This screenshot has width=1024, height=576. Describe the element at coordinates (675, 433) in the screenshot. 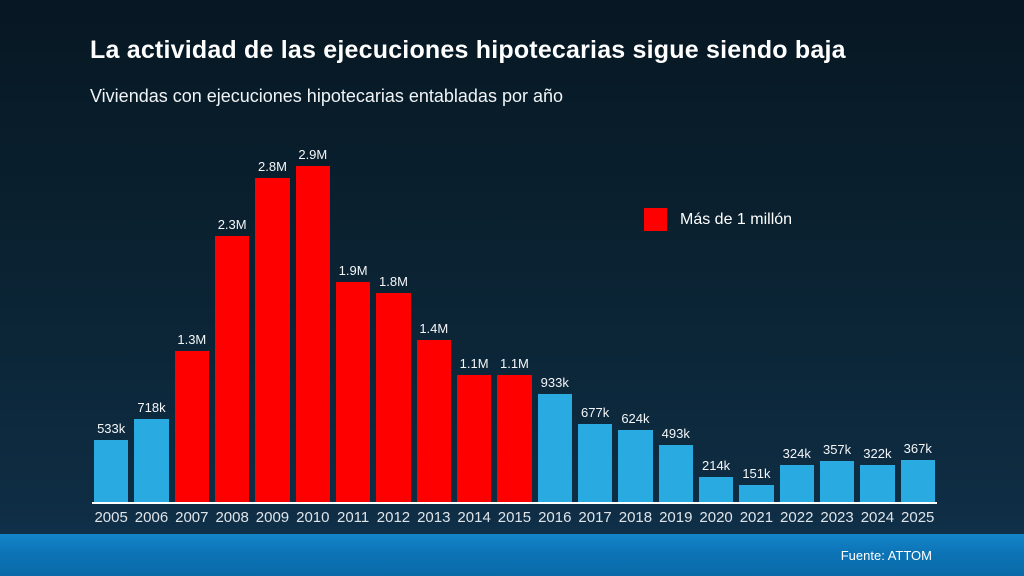

I see `bar-value-label: 493k` at that location.